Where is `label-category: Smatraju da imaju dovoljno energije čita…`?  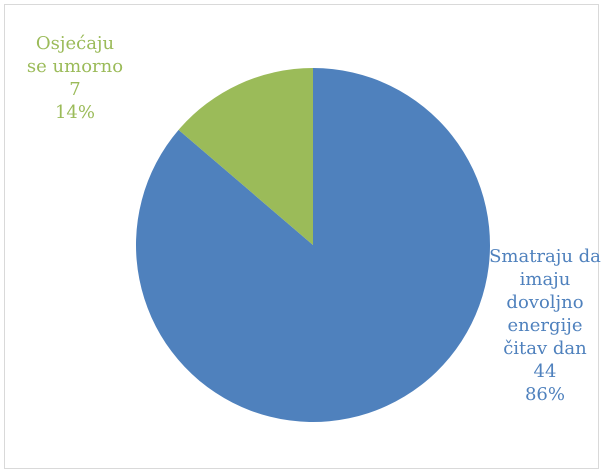 label-category: Smatraju da imaju dovoljno energije čita… is located at coordinates (545, 302).